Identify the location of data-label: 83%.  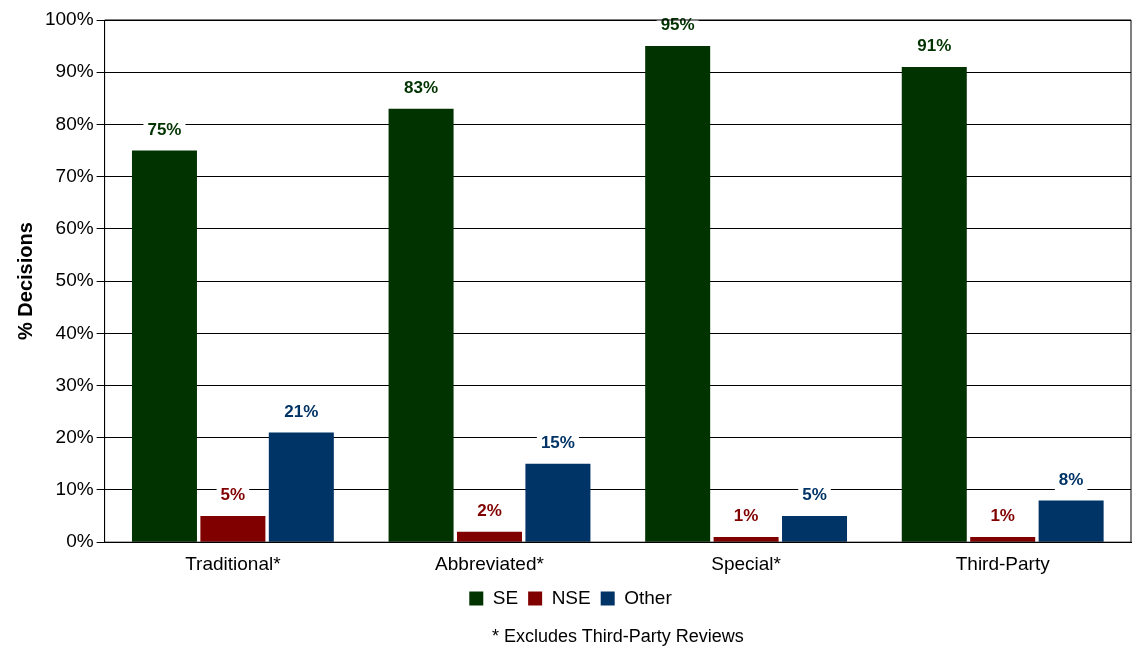
(421, 87).